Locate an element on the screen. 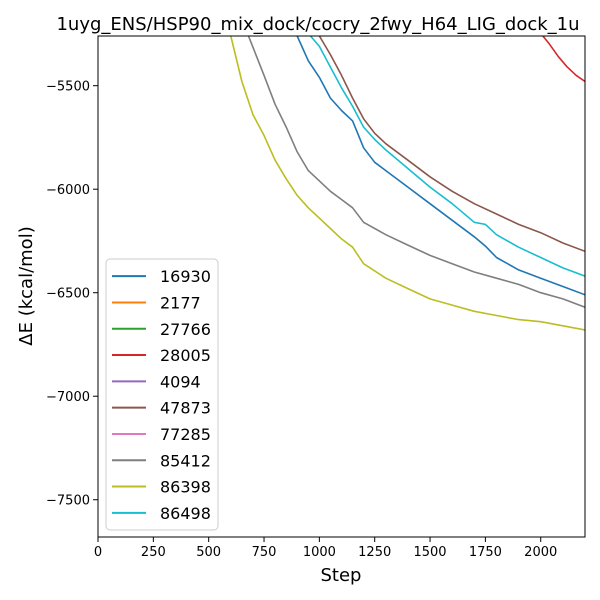 The image size is (600, 600). x-tick-label: 250 is located at coordinates (153, 552).